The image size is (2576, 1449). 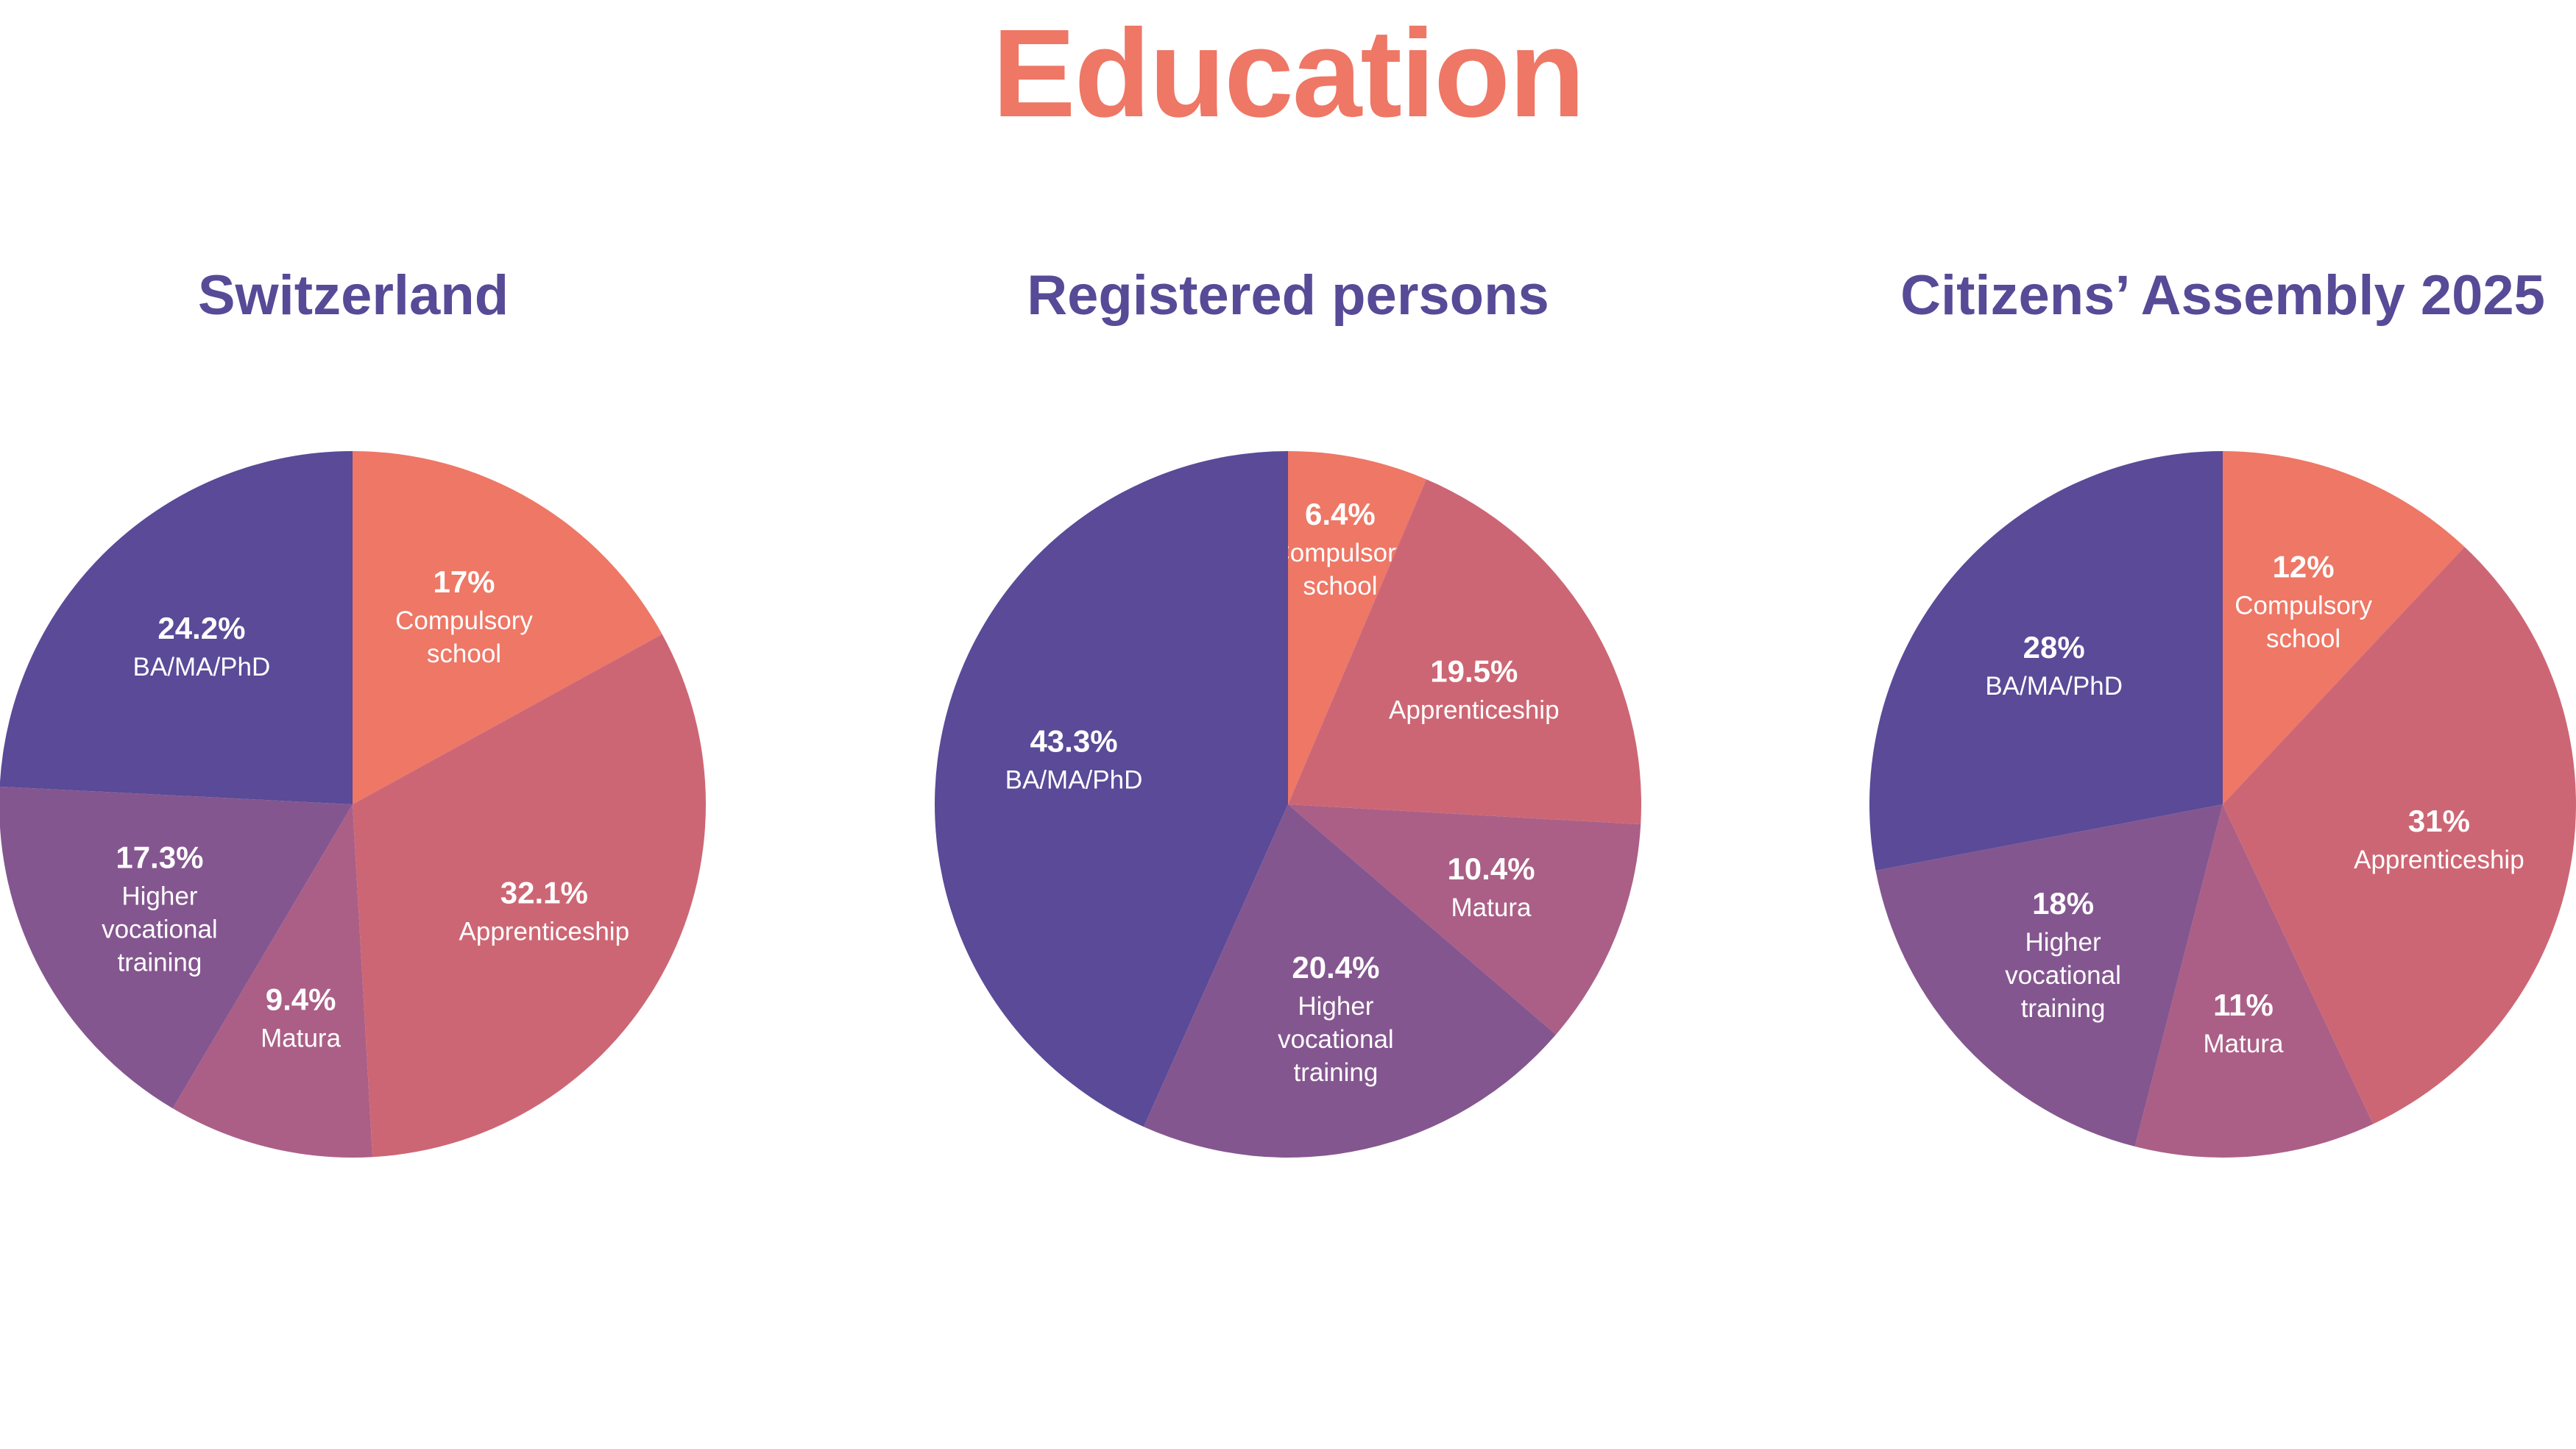 What do you see at coordinates (1474, 670) in the screenshot?
I see `slice-value-label: 19.5%` at bounding box center [1474, 670].